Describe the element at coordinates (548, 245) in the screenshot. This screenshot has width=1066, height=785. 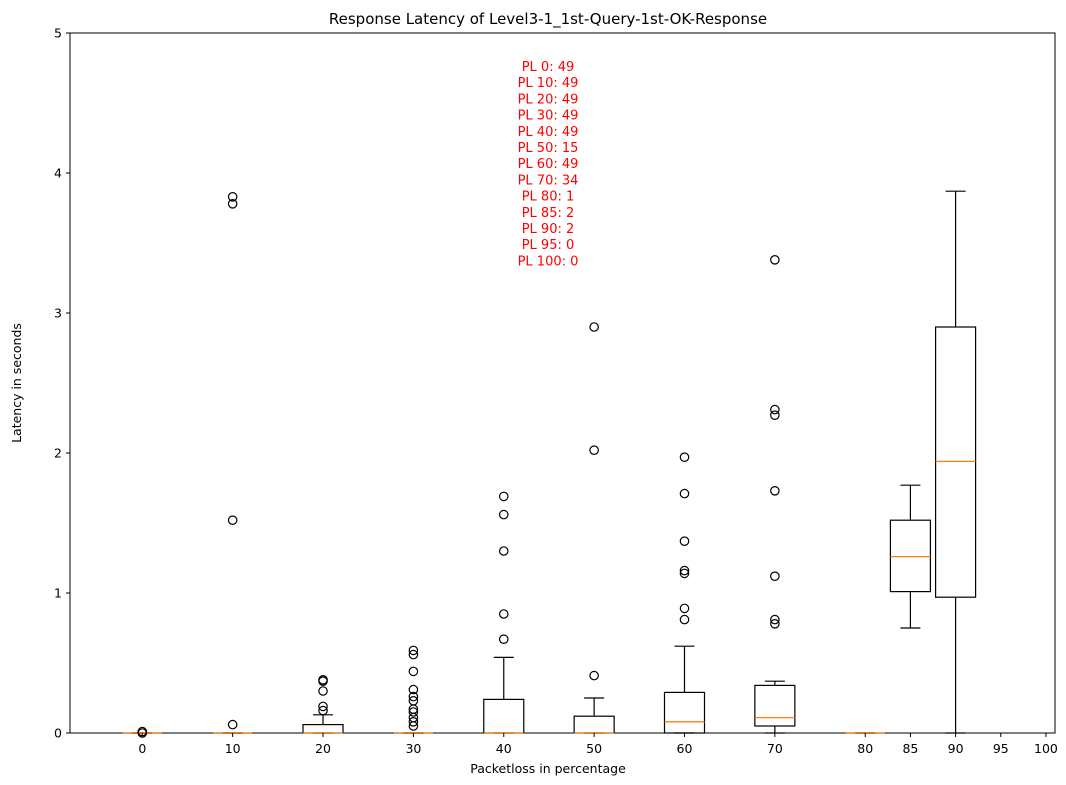
I see `annotation-line: PL 95: 0` at that location.